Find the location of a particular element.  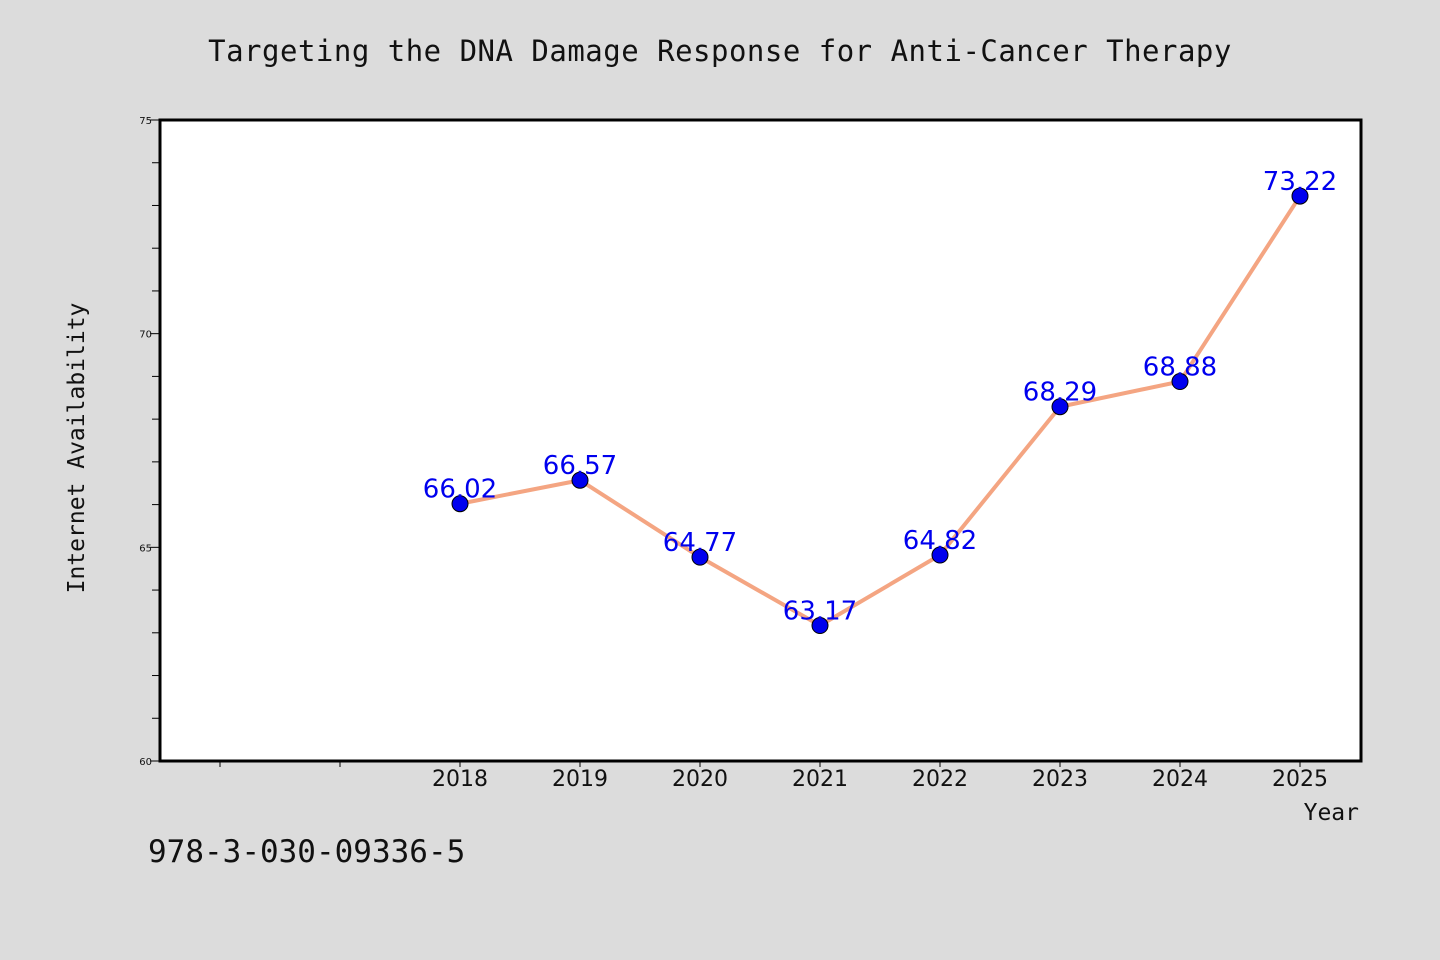

isbn-number: 978-3-030-09336-5 is located at coordinates (307, 852).